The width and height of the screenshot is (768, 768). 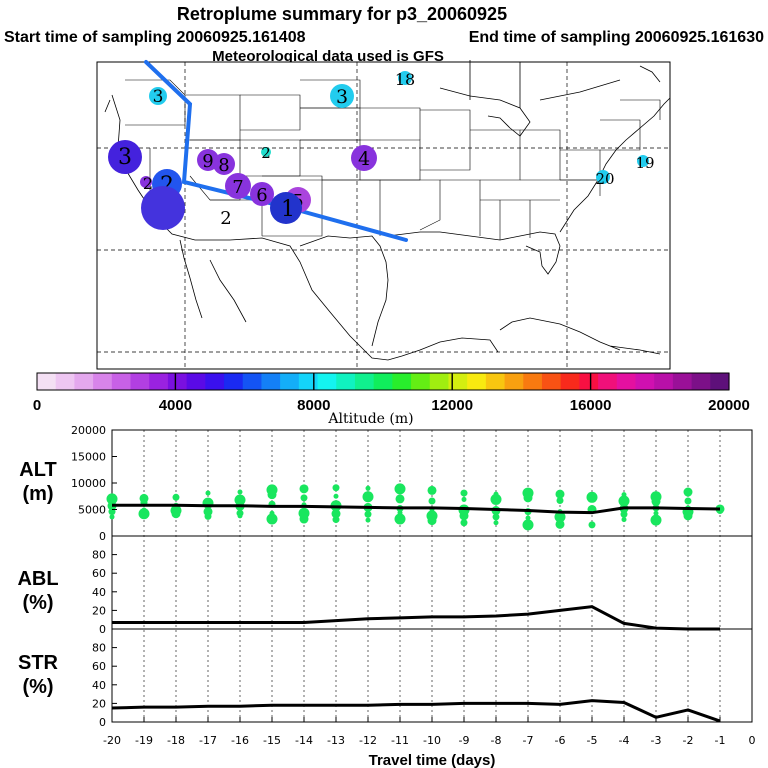 What do you see at coordinates (99, 666) in the screenshot?
I see `y-tick-label: 60` at bounding box center [99, 666].